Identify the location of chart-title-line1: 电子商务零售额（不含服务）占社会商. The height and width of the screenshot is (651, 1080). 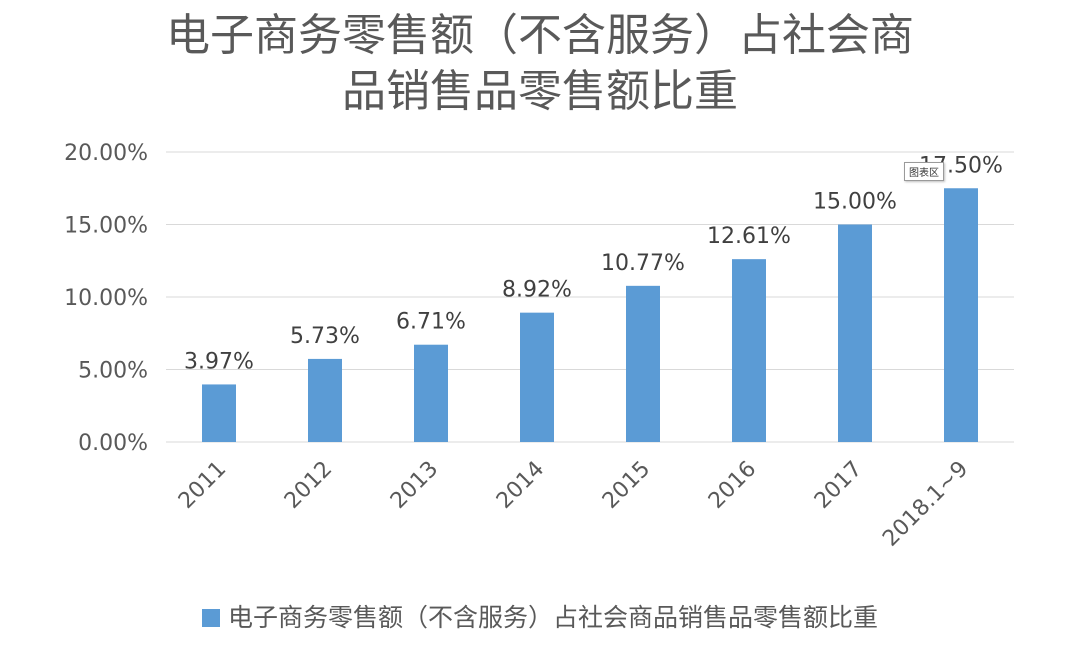
(540, 35).